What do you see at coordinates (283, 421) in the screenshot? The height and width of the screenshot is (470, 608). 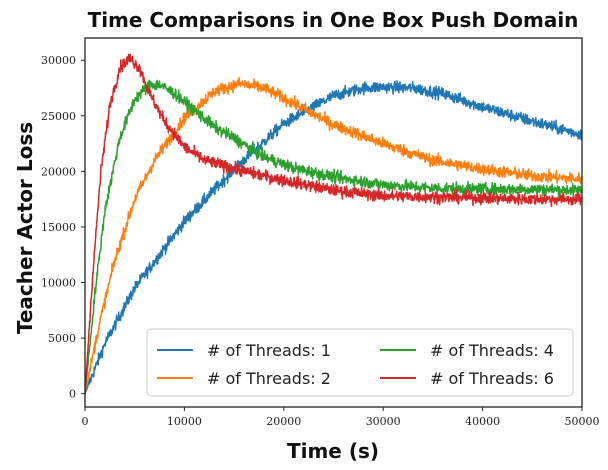 I see `x-tick-label: 20000` at bounding box center [283, 421].